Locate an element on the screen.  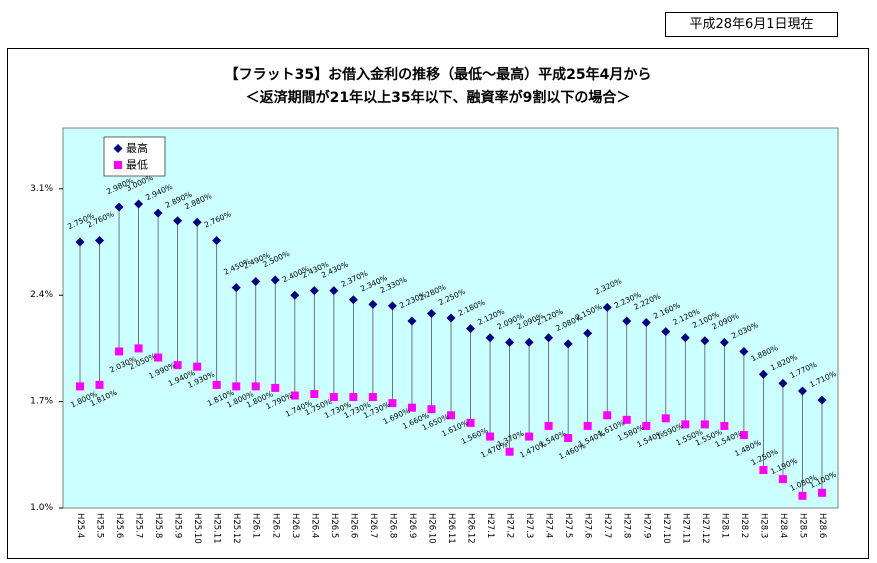
x-tick-label: H26.4 is located at coordinates (314, 525).